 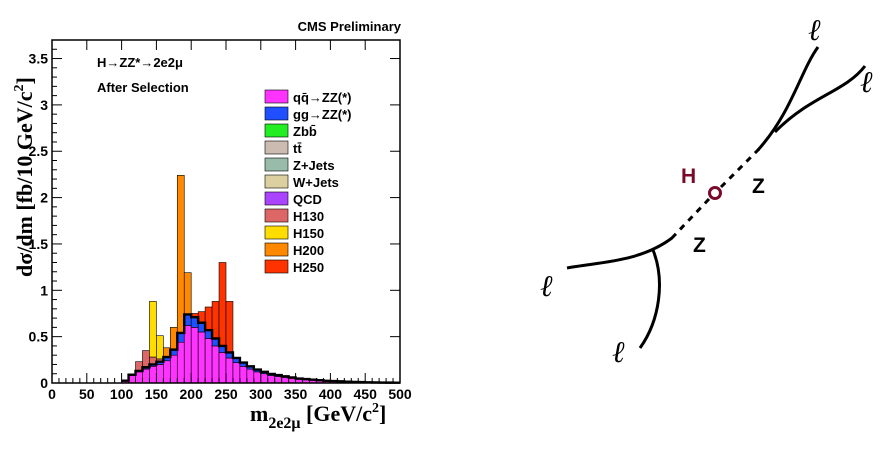 What do you see at coordinates (814, 30) in the screenshot?
I see `lepton-label-top: ℓ` at bounding box center [814, 30].